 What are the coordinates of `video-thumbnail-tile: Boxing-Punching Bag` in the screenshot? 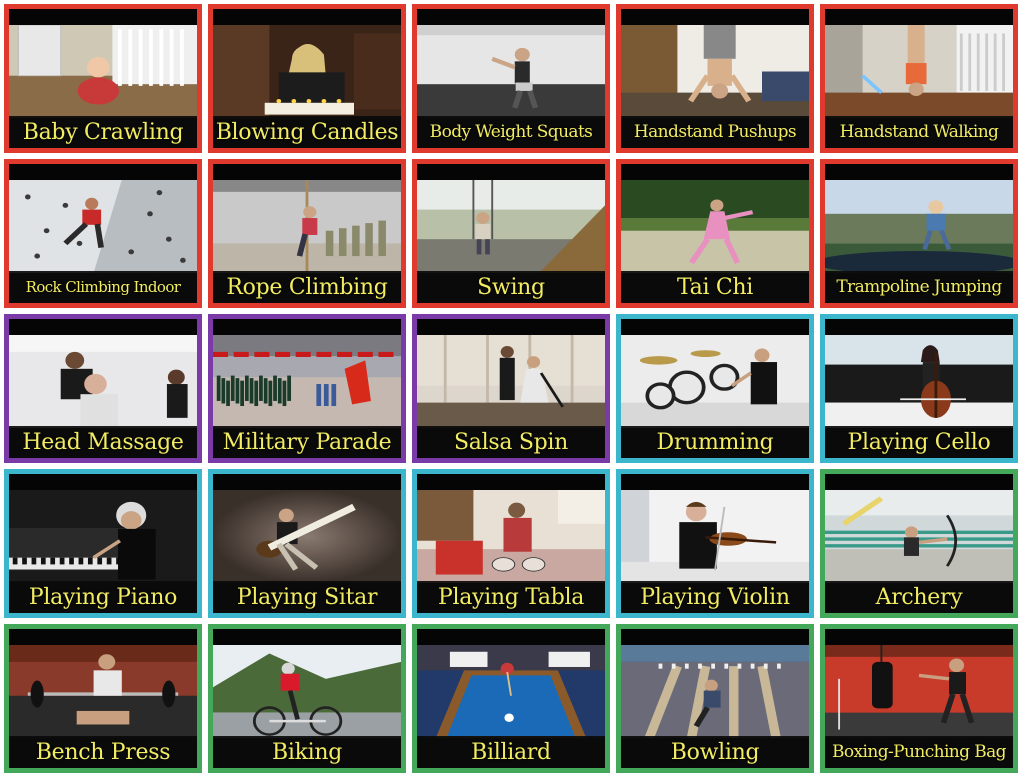 It's located at (919, 698).